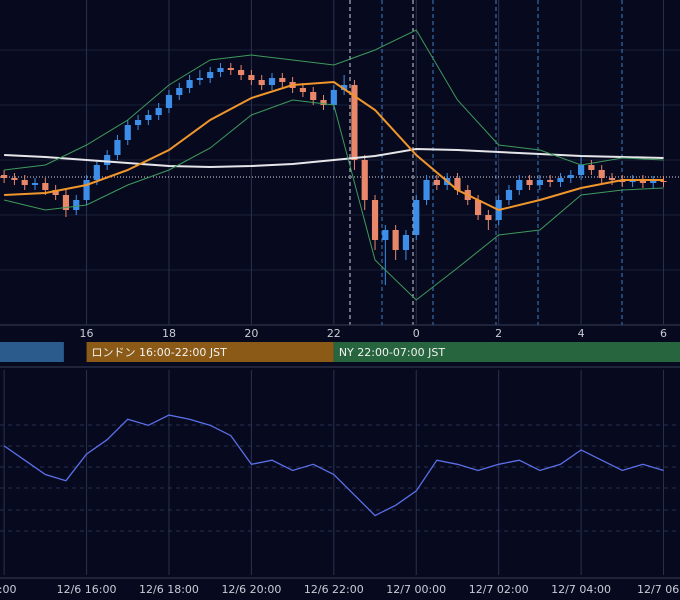 The width and height of the screenshot is (680, 600). What do you see at coordinates (498, 333) in the screenshot?
I see `x-tick-label: 2` at bounding box center [498, 333].